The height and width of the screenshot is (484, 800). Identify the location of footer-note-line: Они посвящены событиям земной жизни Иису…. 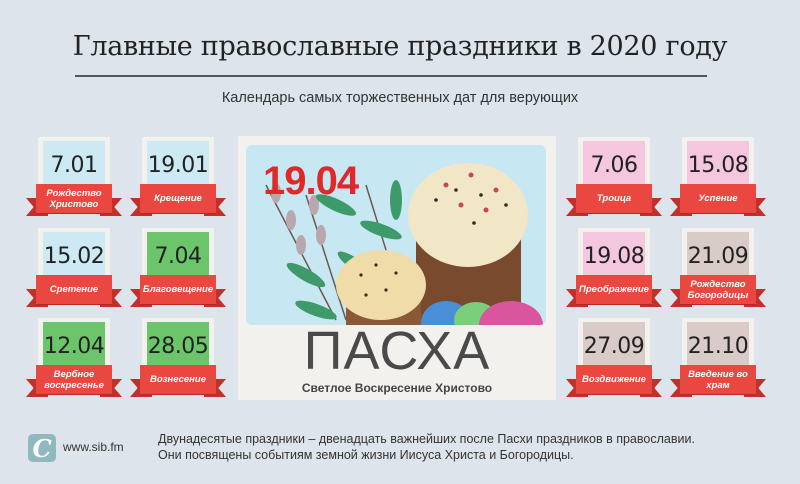
(366, 455).